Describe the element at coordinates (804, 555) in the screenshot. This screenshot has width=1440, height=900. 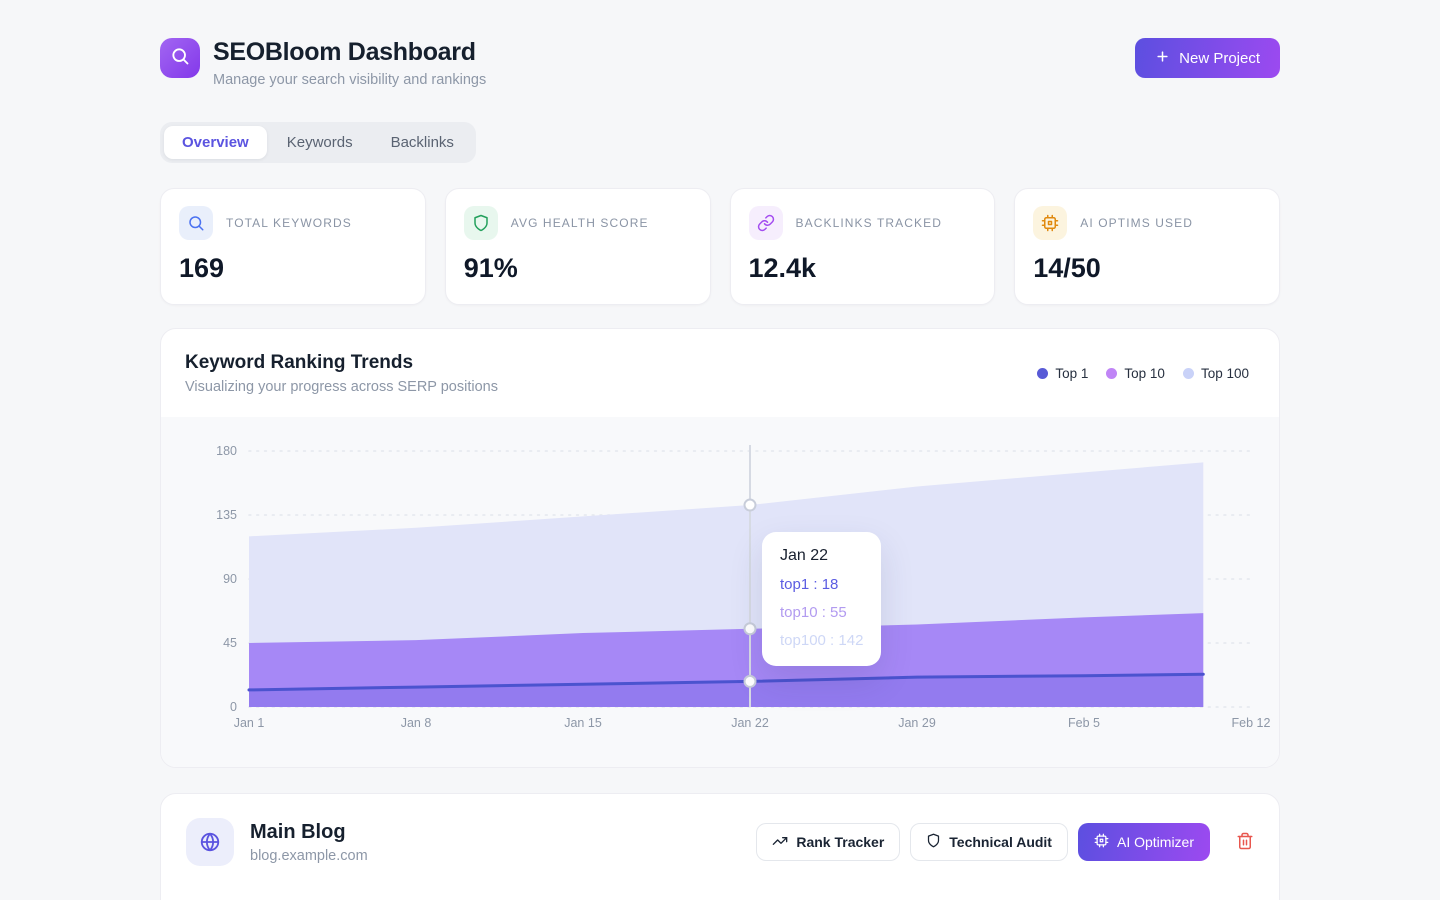
I see `tooltip-date: Jan 22` at that location.